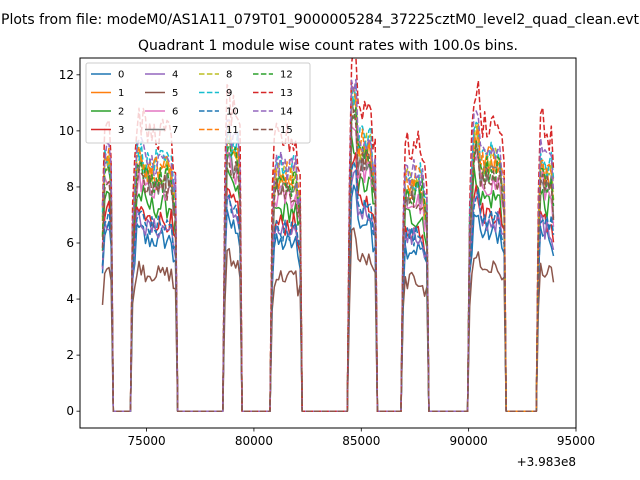 This screenshot has height=480, width=640. What do you see at coordinates (121, 130) in the screenshot?
I see `legend-label-3: 3` at bounding box center [121, 130].